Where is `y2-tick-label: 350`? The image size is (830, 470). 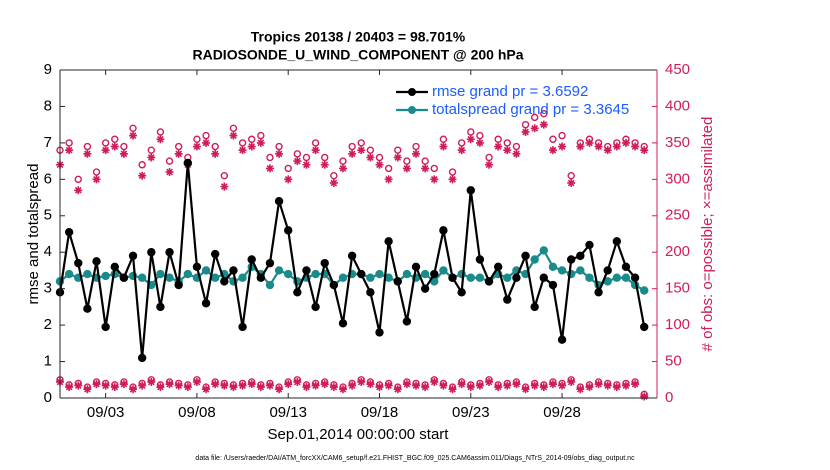 y2-tick-label: 350 is located at coordinates (677, 142).